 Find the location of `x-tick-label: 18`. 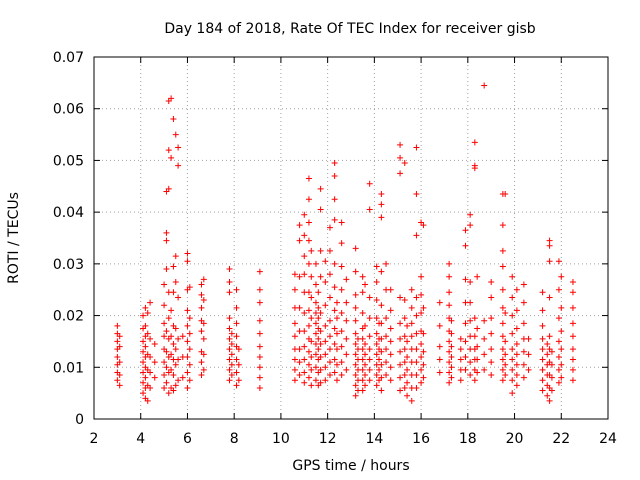

x-tick-label: 18 is located at coordinates (468, 439).